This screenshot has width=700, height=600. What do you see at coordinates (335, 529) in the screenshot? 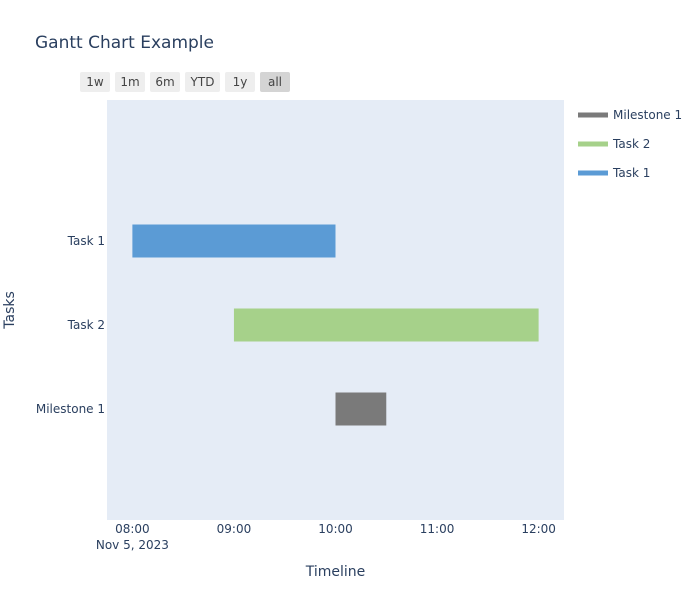
I see `x-tick-label: 10:00` at bounding box center [335, 529].